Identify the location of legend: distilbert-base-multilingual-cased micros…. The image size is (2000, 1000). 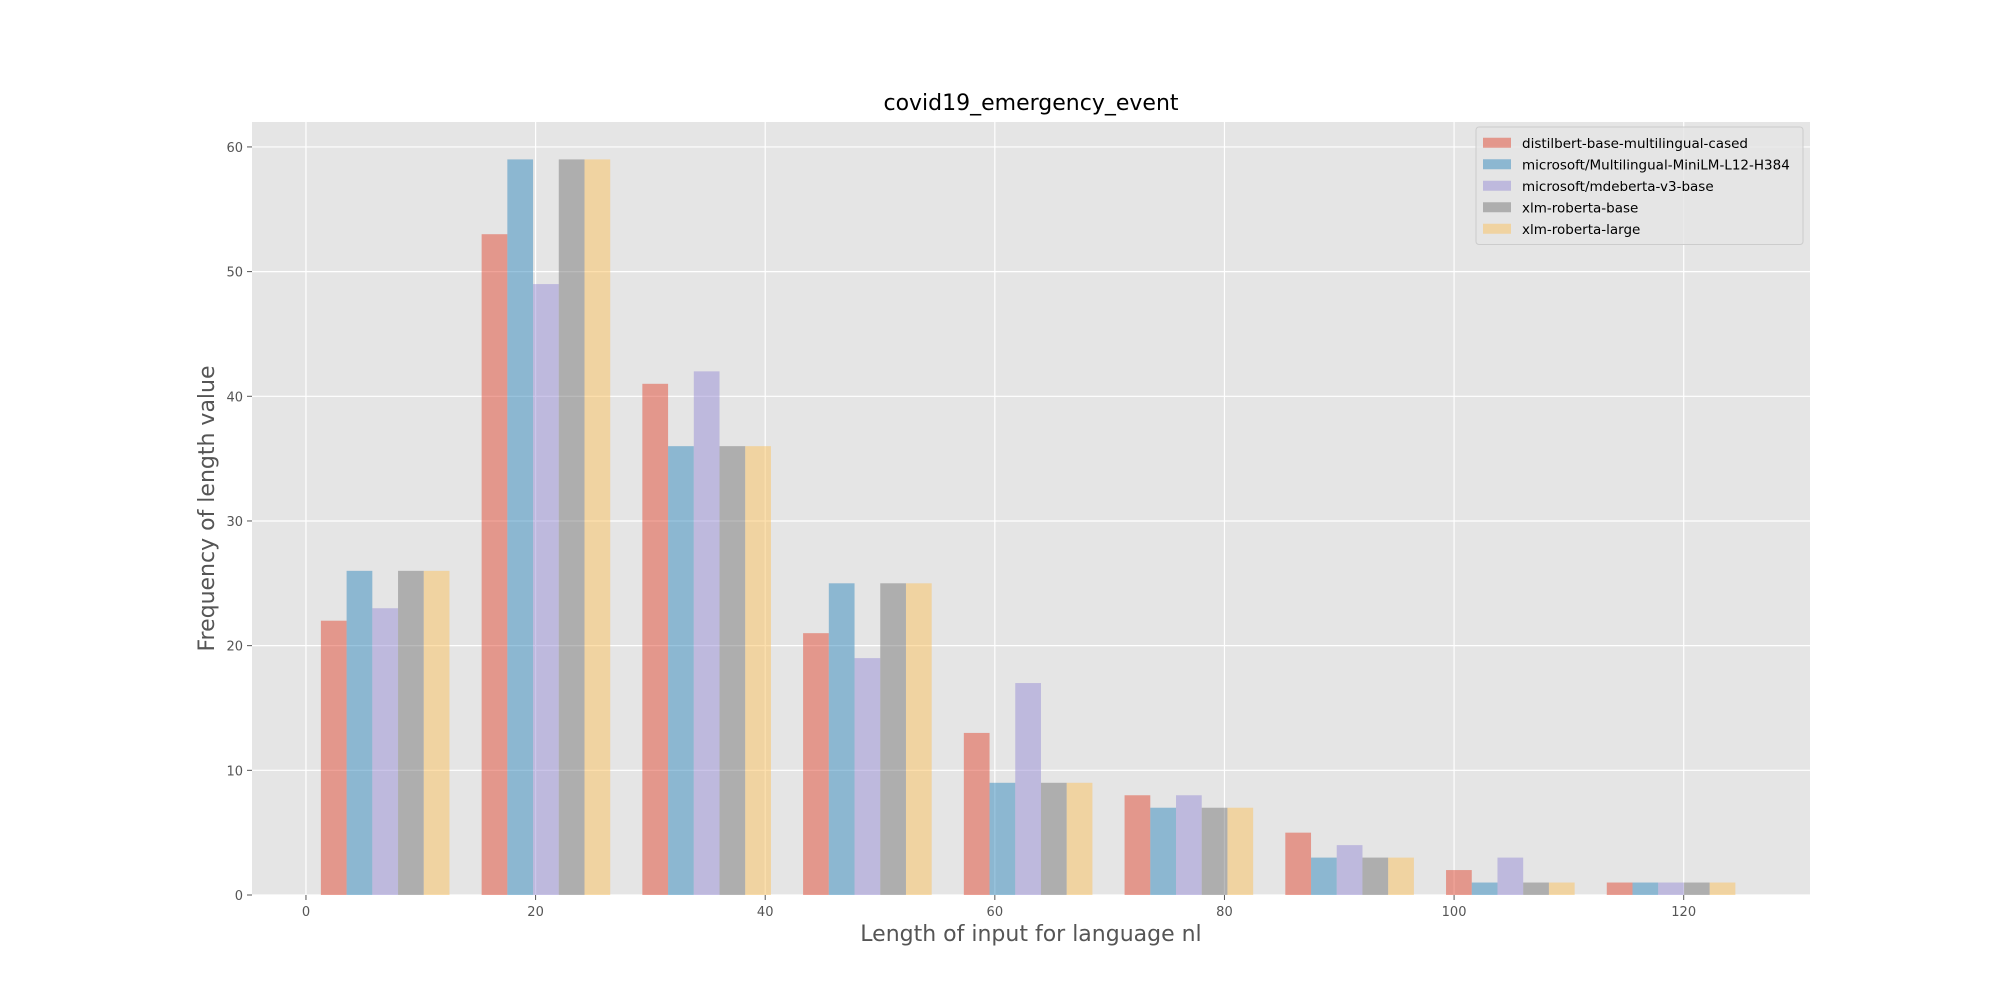
(1639, 185).